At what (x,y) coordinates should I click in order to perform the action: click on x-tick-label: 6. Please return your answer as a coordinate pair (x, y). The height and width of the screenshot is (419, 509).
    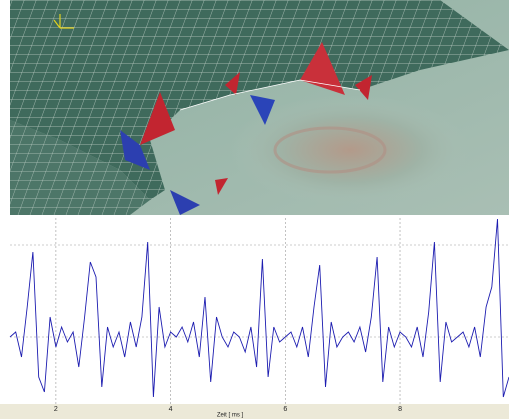
    Looking at the image, I should click on (285, 409).